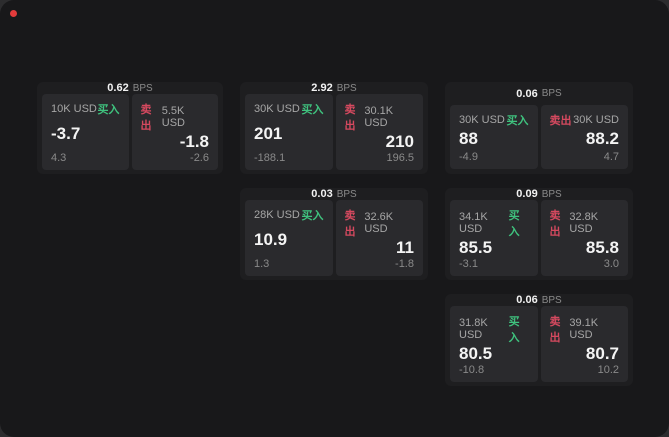 This screenshot has width=669, height=437. I want to click on card-body: 28K USD 买入 10.9 1.3 卖出 32.6K USD 11 -1.8, so click(334, 240).